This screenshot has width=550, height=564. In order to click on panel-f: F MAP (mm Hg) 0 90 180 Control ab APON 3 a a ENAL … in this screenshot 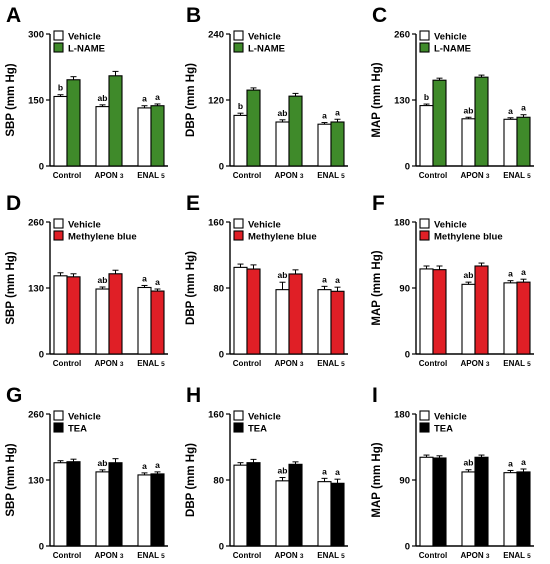, I will do `click(452, 280)`.